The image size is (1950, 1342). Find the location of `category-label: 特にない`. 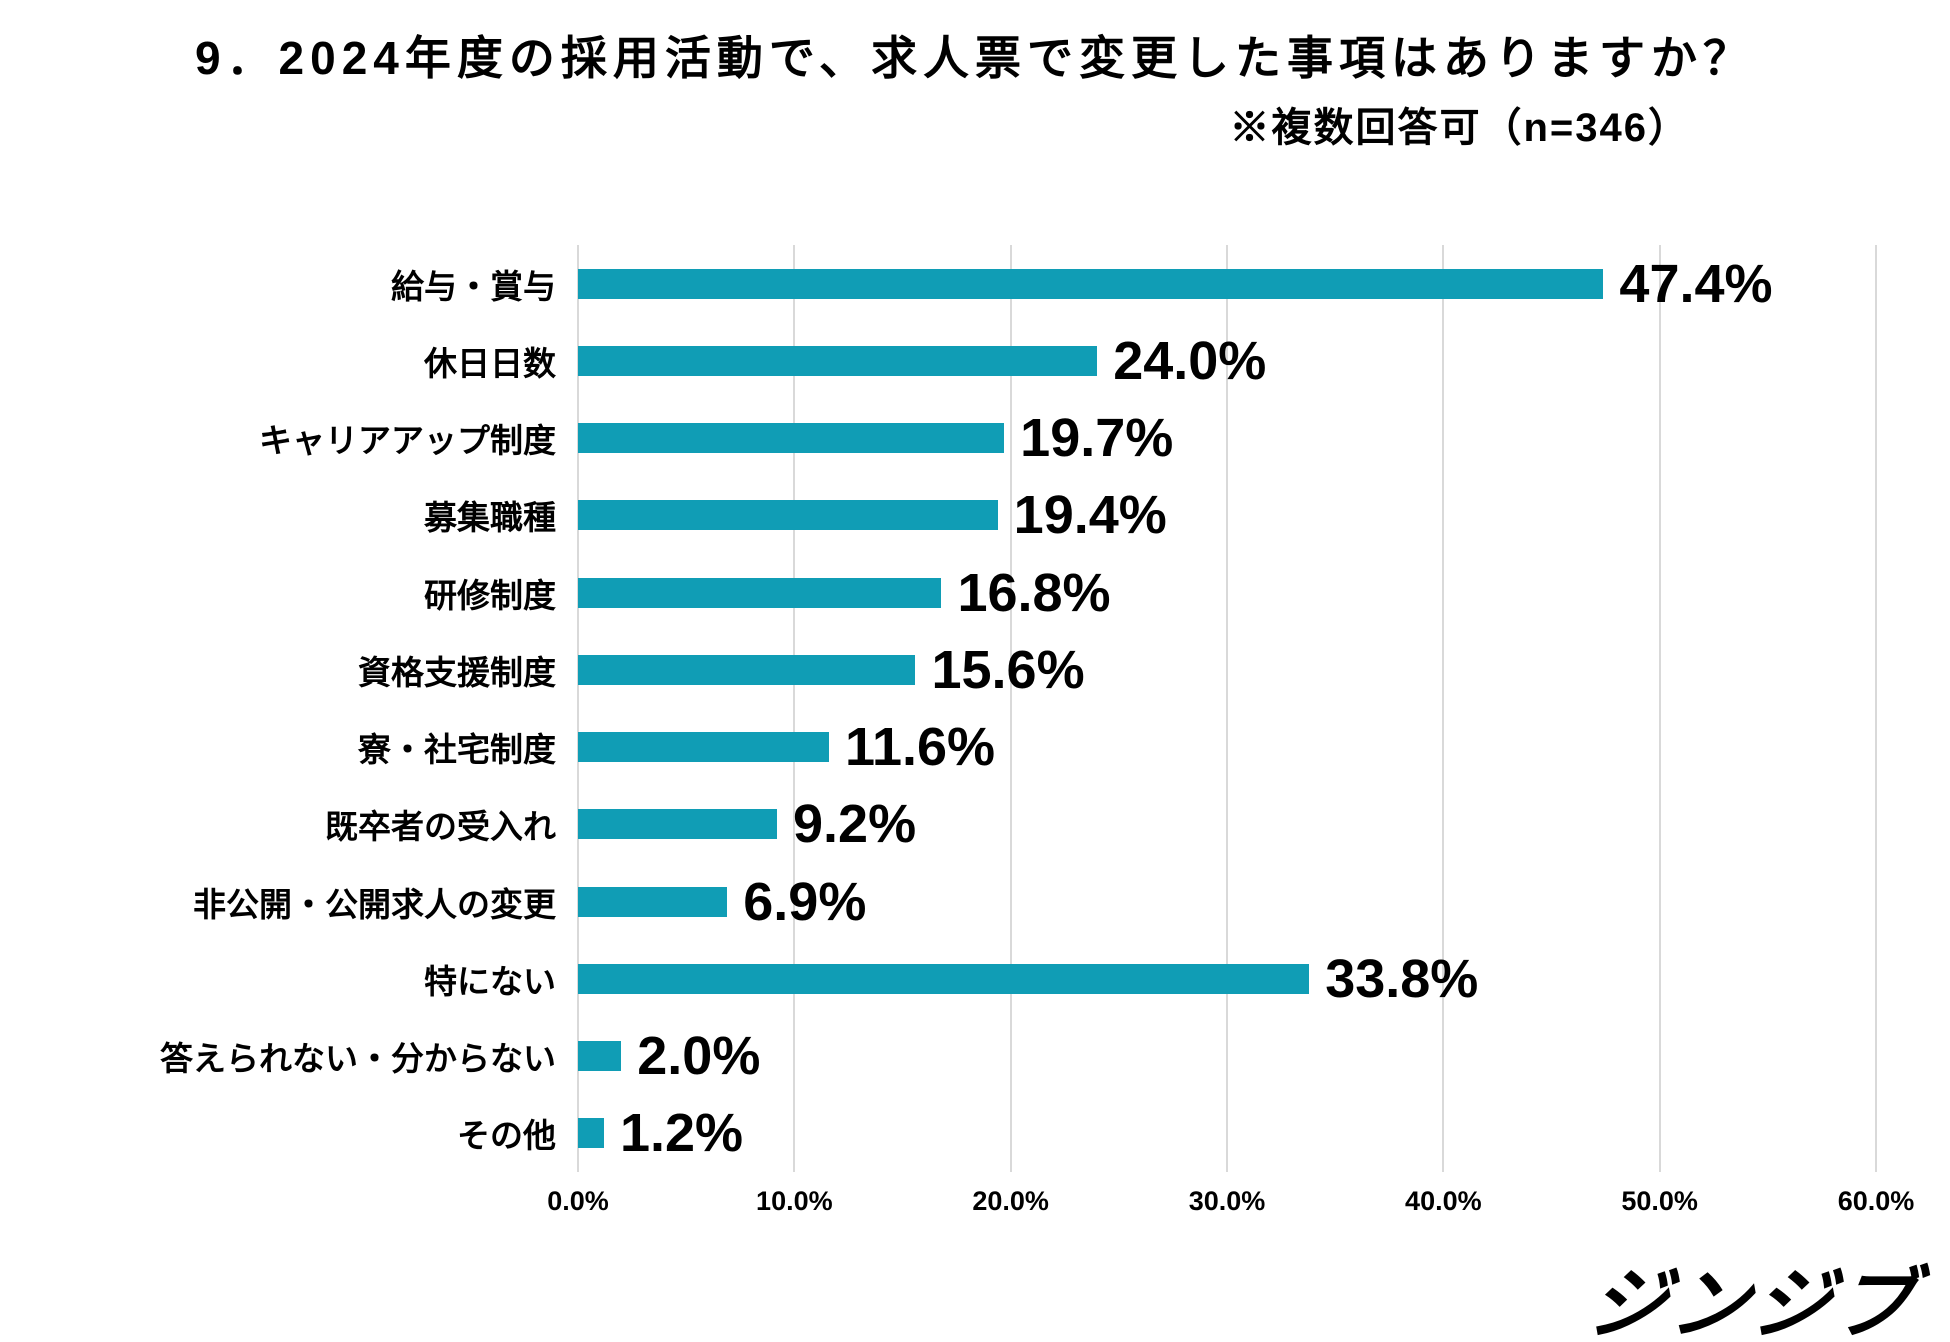

category-label: 特にない is located at coordinates (490, 981).